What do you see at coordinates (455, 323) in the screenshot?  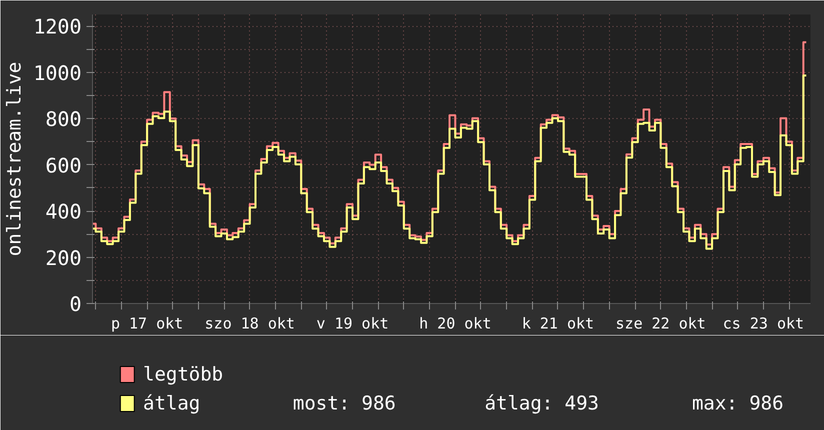 I see `x-tick-label: h 20 okt` at bounding box center [455, 323].